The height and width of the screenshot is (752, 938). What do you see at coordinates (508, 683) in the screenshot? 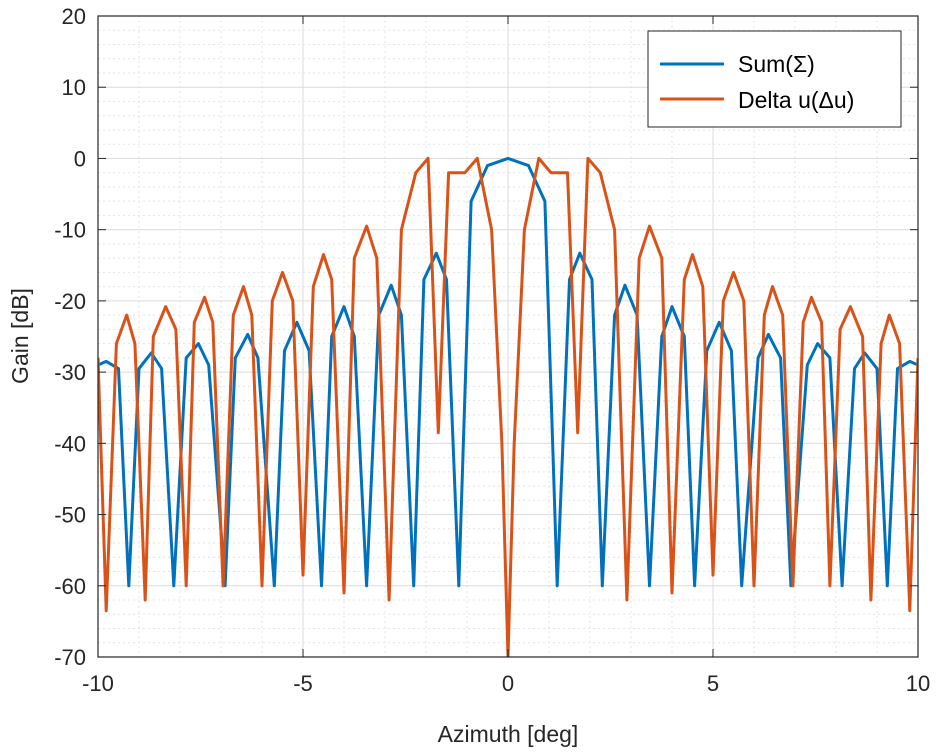
I see `x-tick-label: 0` at bounding box center [508, 683].